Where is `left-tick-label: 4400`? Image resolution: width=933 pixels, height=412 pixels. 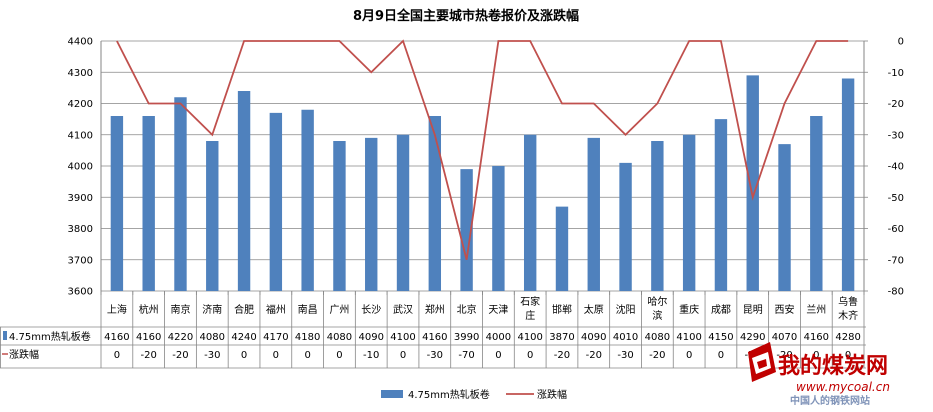 left-tick-label: 4400 is located at coordinates (80, 42).